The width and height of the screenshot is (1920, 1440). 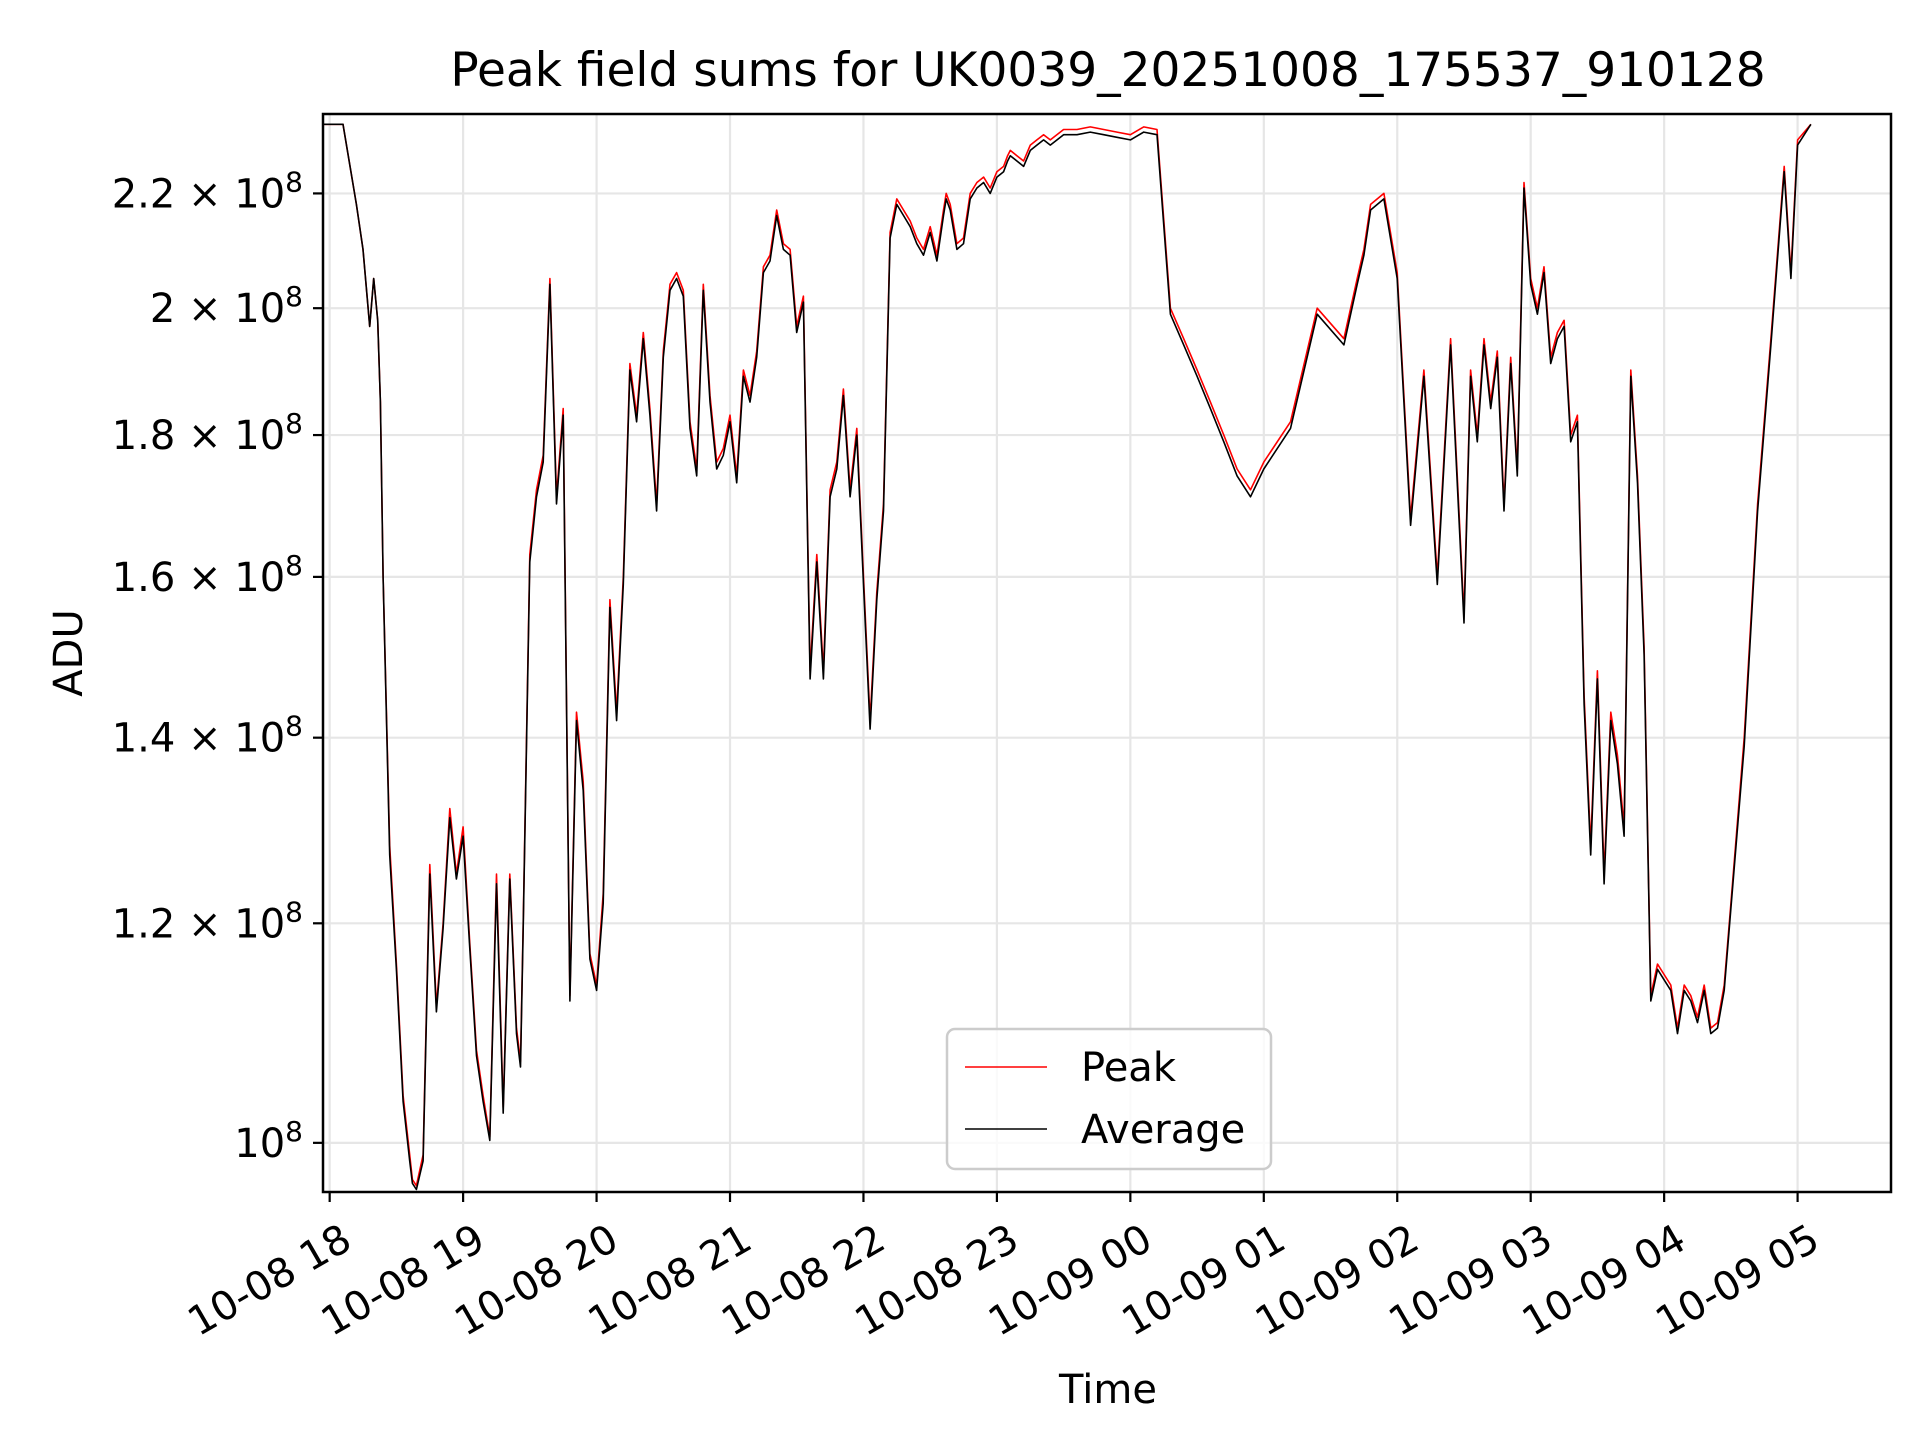 What do you see at coordinates (1107, 1390) in the screenshot?
I see `x-axis-label: Time` at bounding box center [1107, 1390].